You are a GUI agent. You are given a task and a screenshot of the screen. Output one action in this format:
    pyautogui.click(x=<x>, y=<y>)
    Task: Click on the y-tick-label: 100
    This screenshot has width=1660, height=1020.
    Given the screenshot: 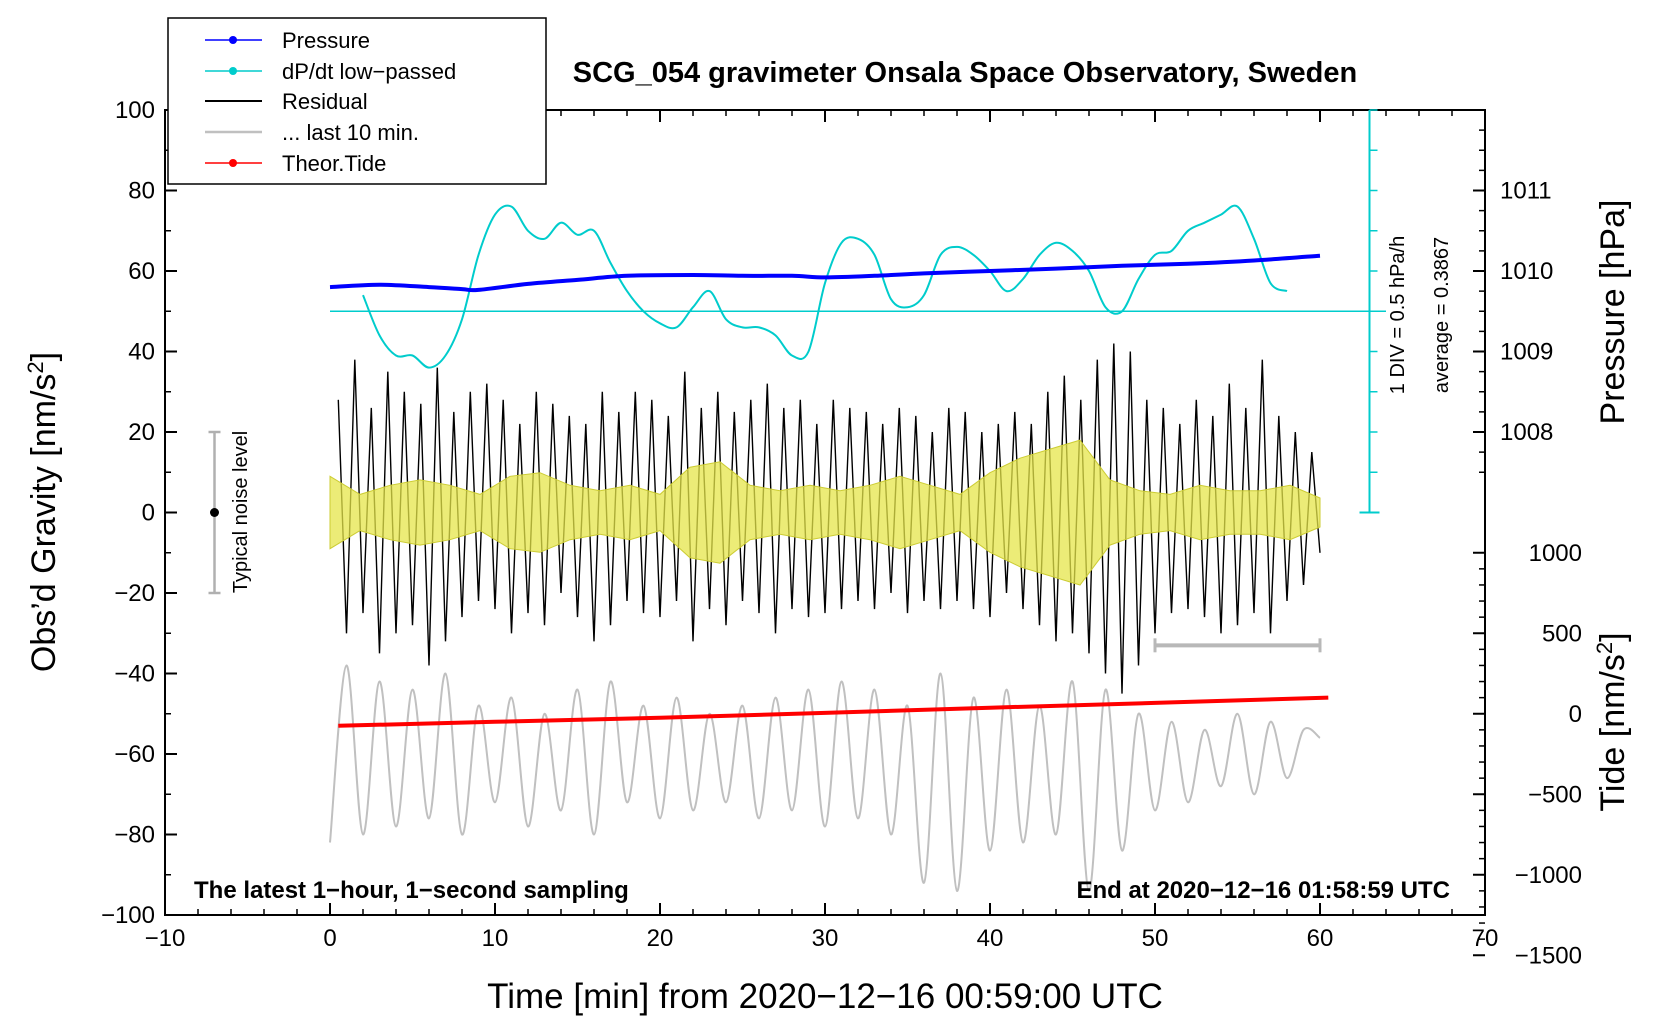 What is the action you would take?
    pyautogui.click(x=135, y=110)
    